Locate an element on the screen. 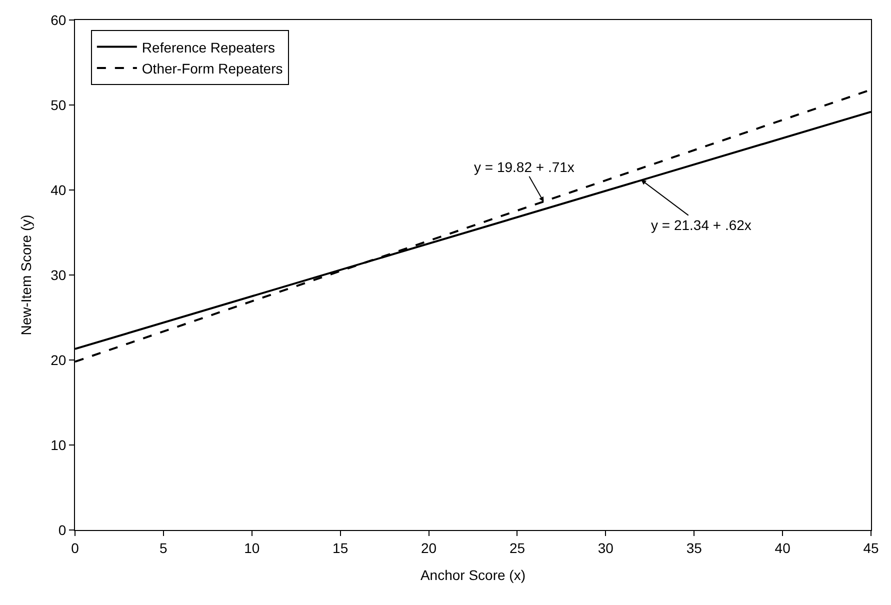  x-tick-label: 25 is located at coordinates (517, 548).